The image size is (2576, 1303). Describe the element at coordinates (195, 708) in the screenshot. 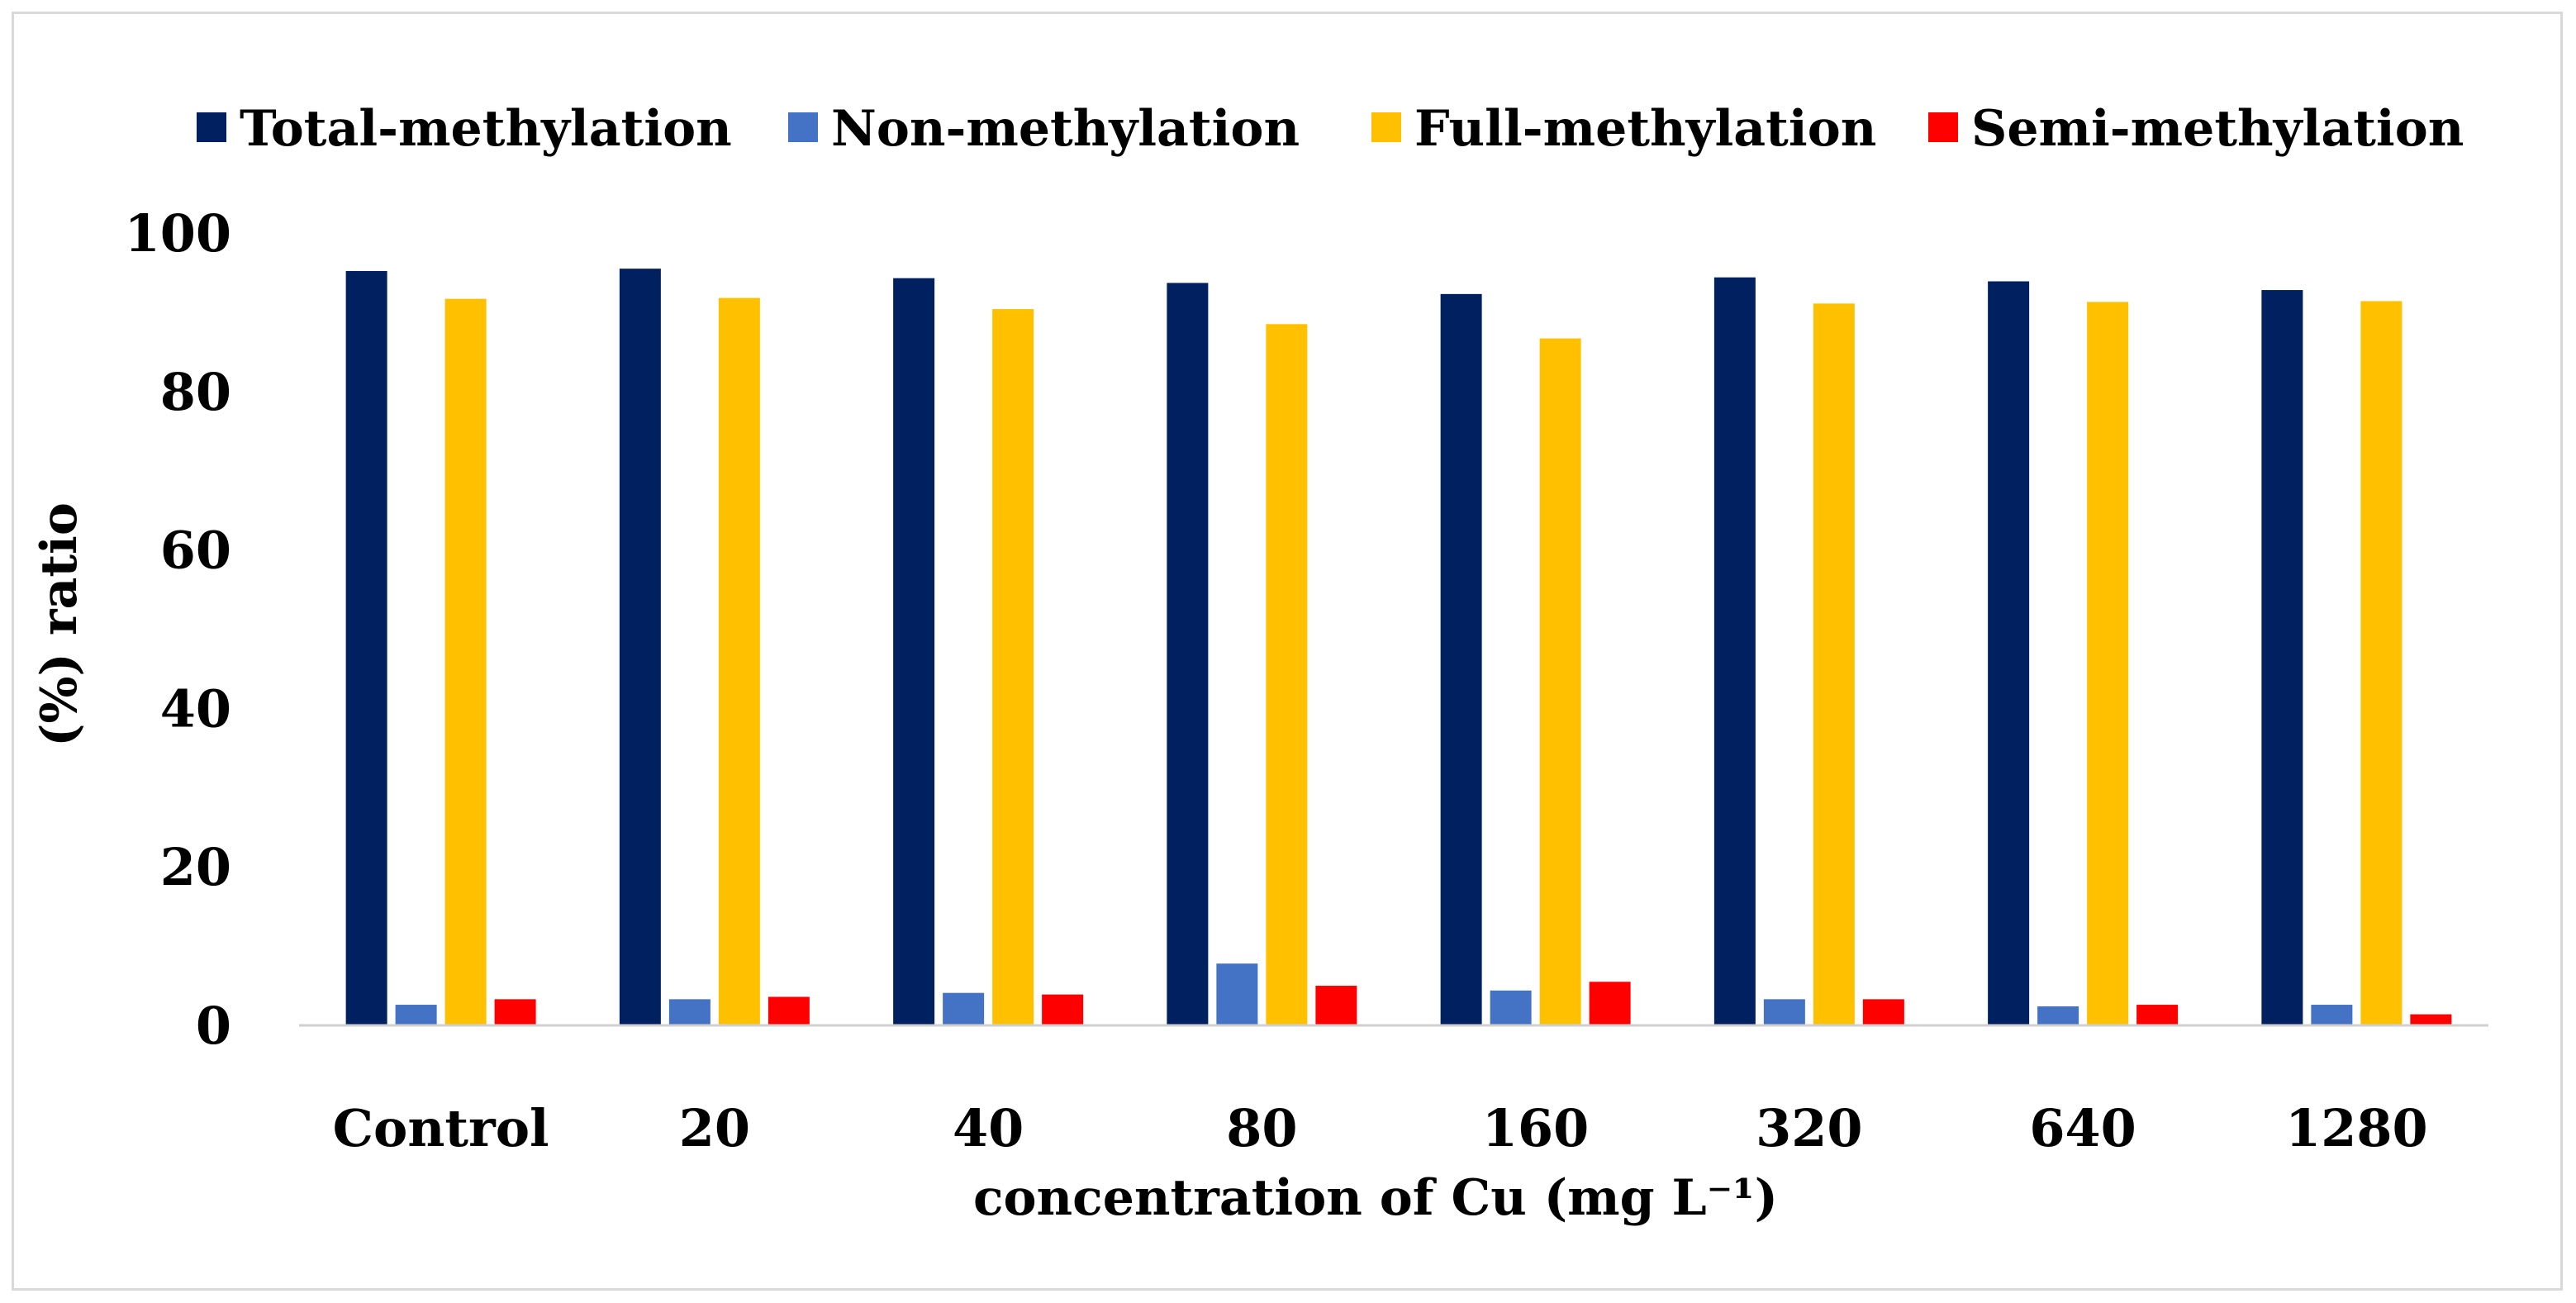

I see `y-tick-label-40: 40` at that location.